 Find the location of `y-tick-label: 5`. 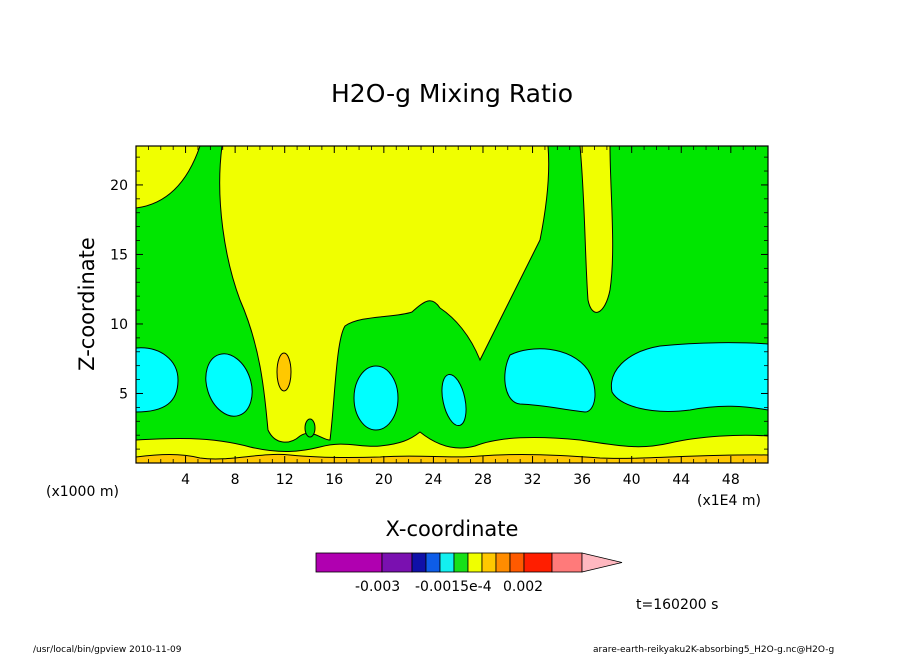

y-tick-label: 5 is located at coordinates (123, 394).